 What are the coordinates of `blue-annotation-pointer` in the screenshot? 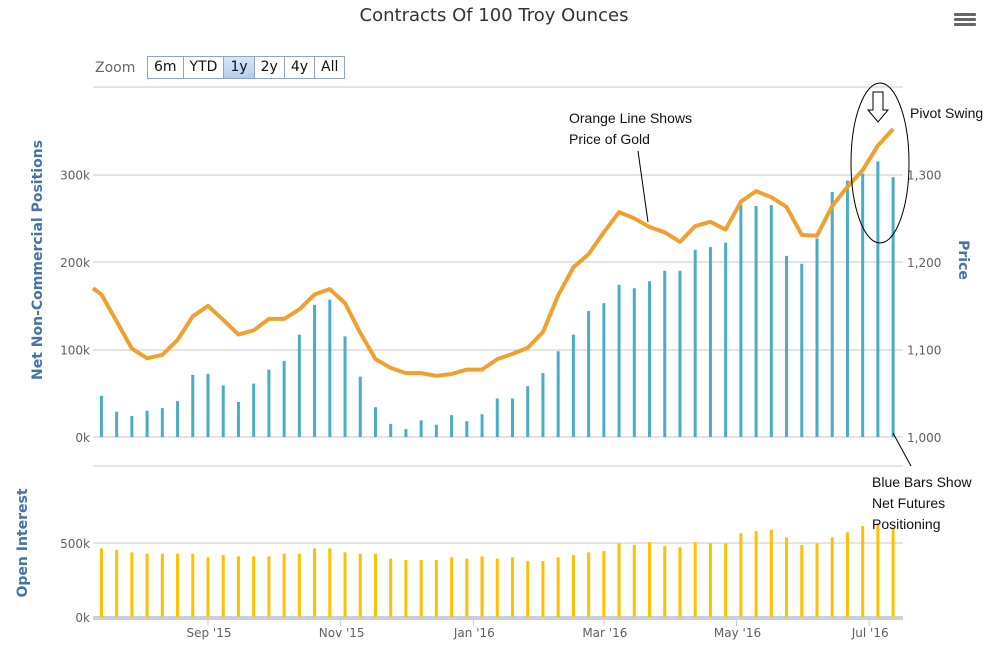 It's located at (902, 449).